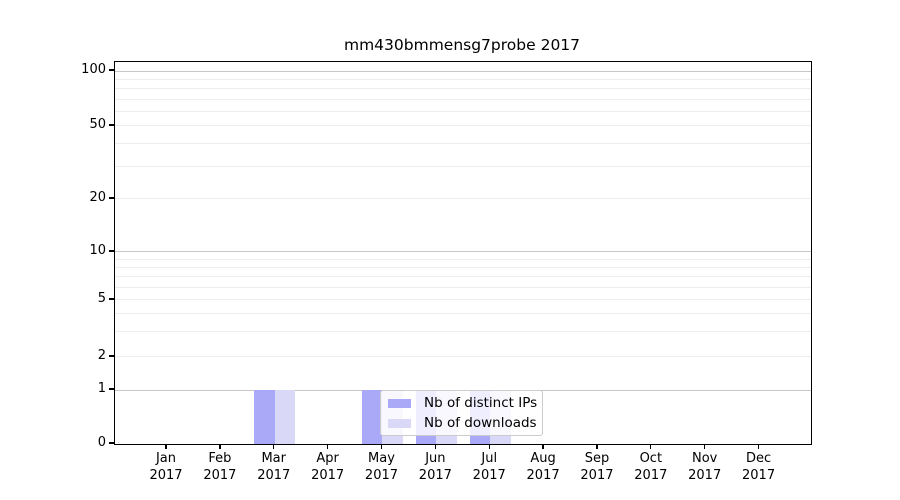 The height and width of the screenshot is (500, 900). What do you see at coordinates (273, 458) in the screenshot?
I see `month-label: Mar` at bounding box center [273, 458].